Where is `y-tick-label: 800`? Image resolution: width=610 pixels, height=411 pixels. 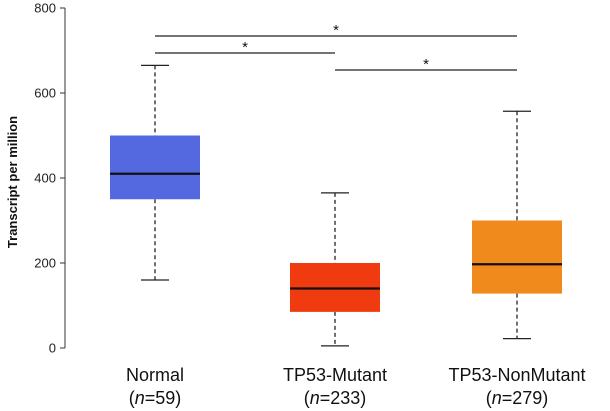 y-tick-label: 800 is located at coordinates (45, 8).